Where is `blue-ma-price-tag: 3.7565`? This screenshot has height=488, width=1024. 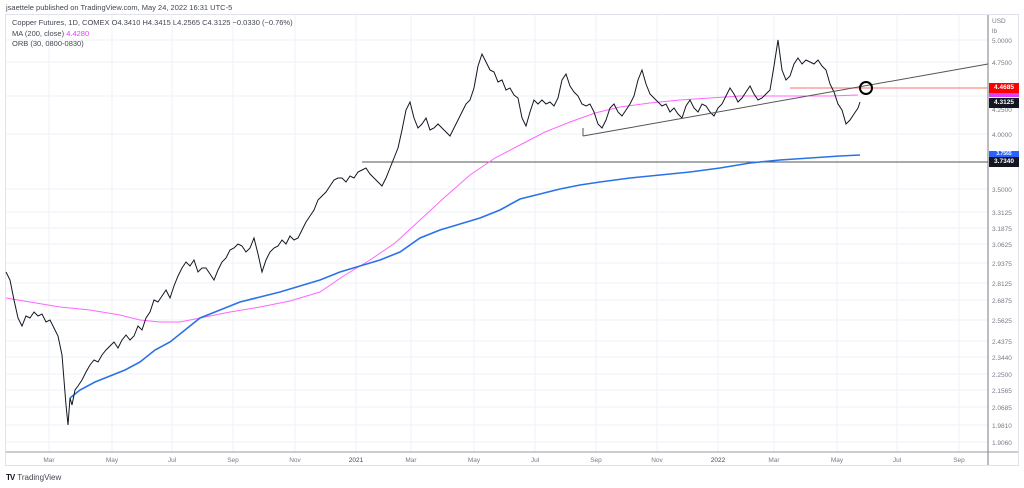
blue-ma-price-tag: 3.7565 is located at coordinates (1004, 154).